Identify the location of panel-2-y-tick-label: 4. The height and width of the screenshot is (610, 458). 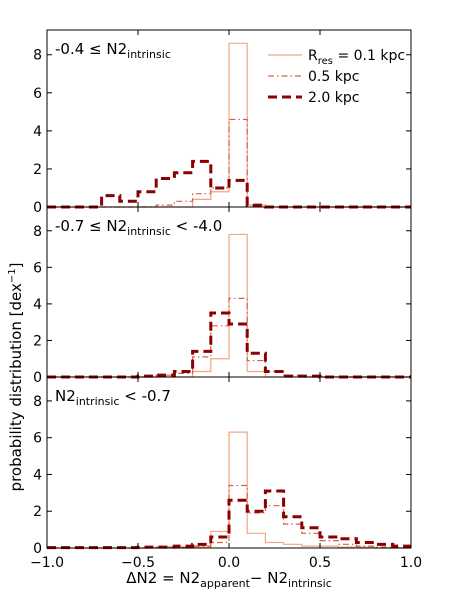
(37, 305).